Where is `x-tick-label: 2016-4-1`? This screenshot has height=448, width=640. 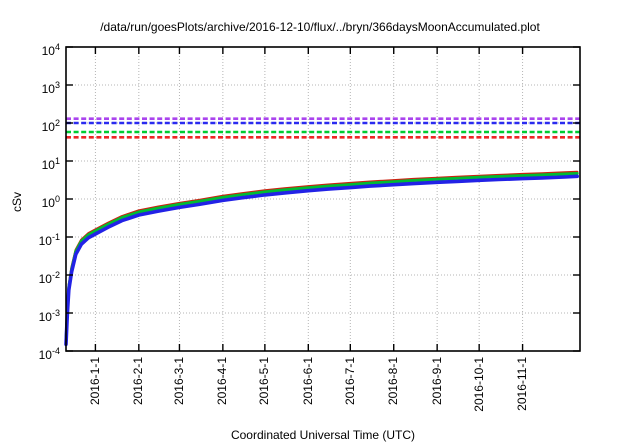
x-tick-label: 2016-4-1 is located at coordinates (222, 381).